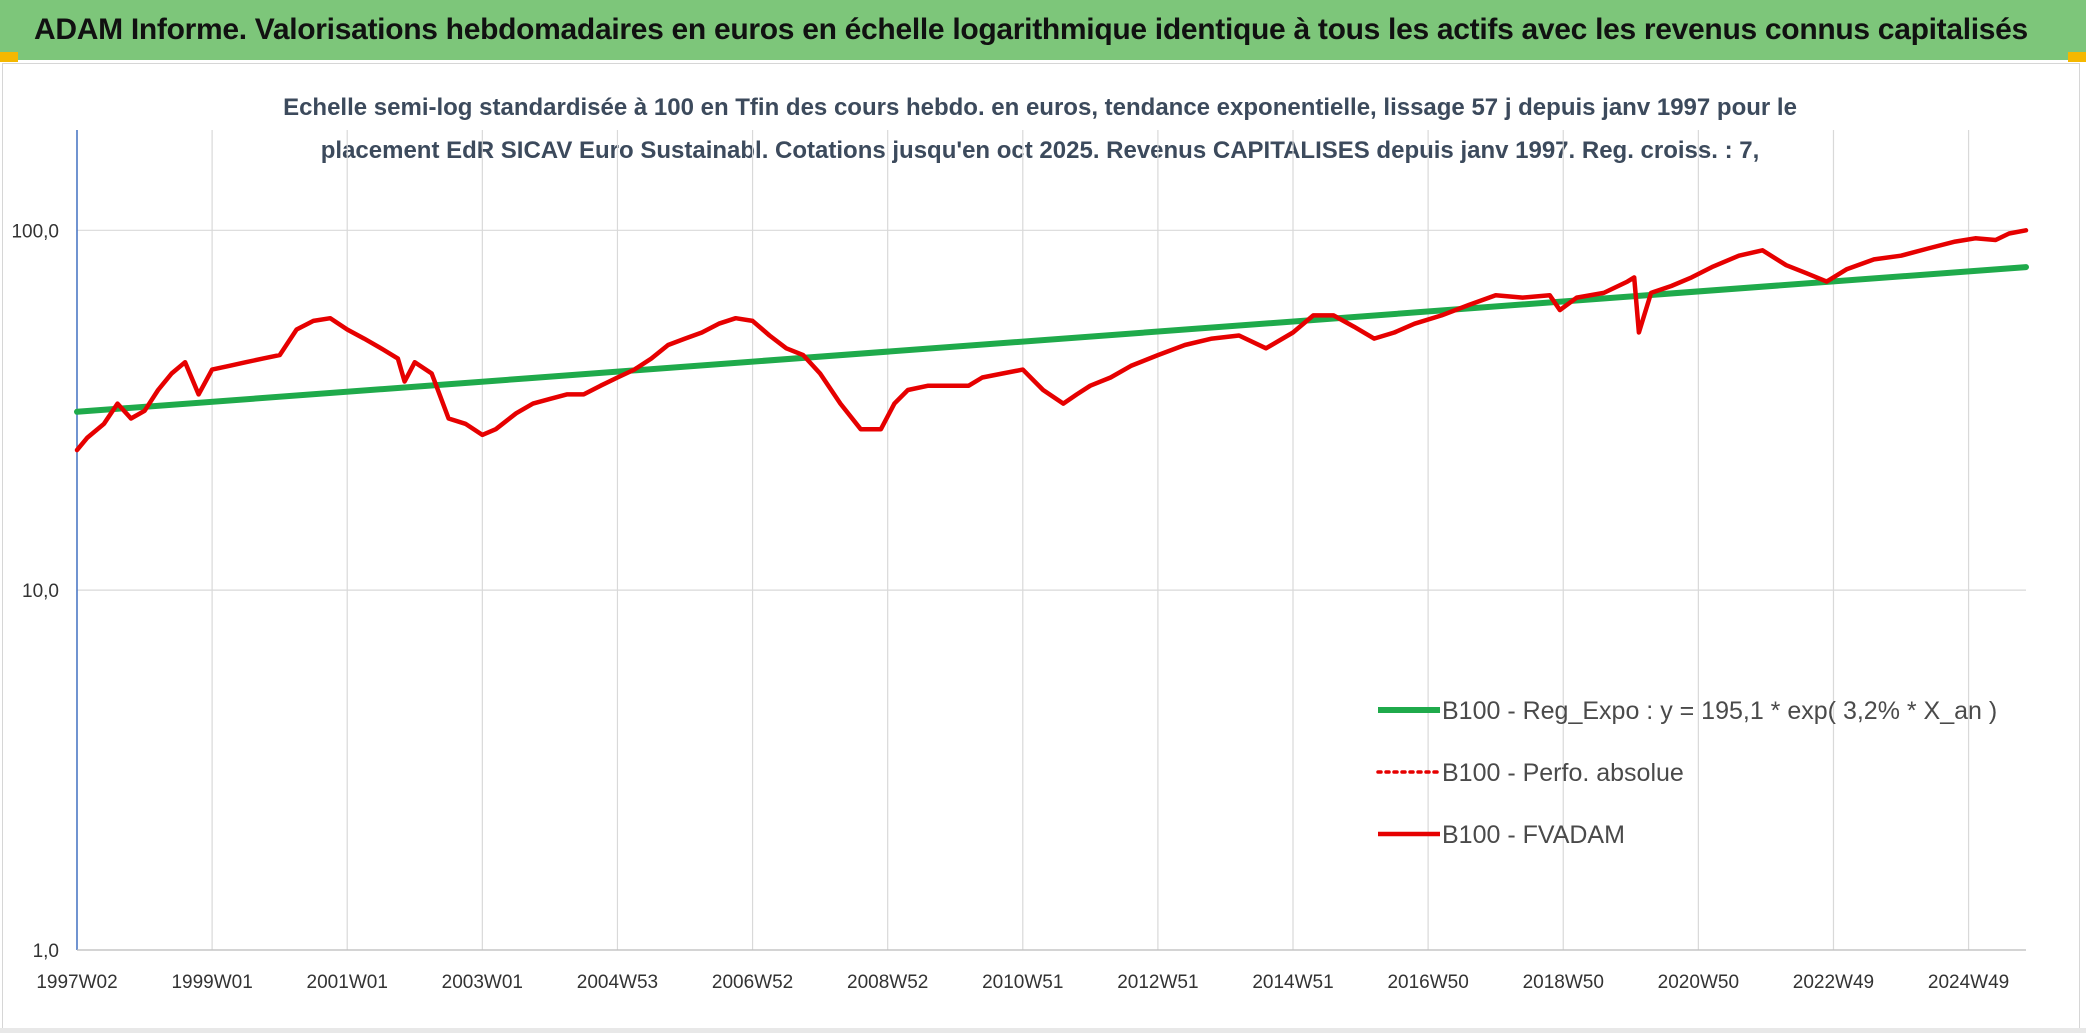  Describe the element at coordinates (9, 57) in the screenshot. I see `corner-marker-left` at that location.